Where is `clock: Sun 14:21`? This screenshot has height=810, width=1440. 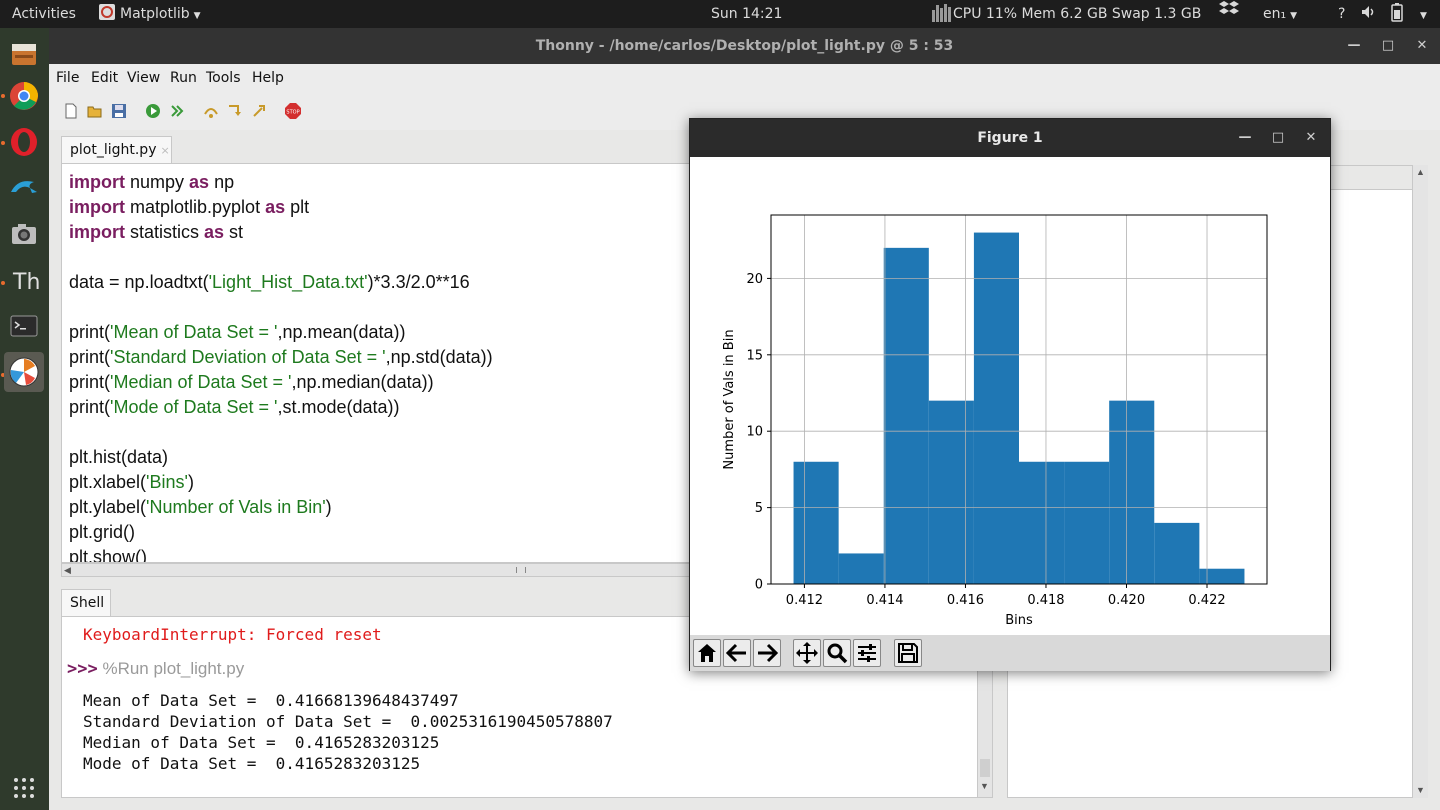
clock: Sun 14:21 is located at coordinates (747, 14).